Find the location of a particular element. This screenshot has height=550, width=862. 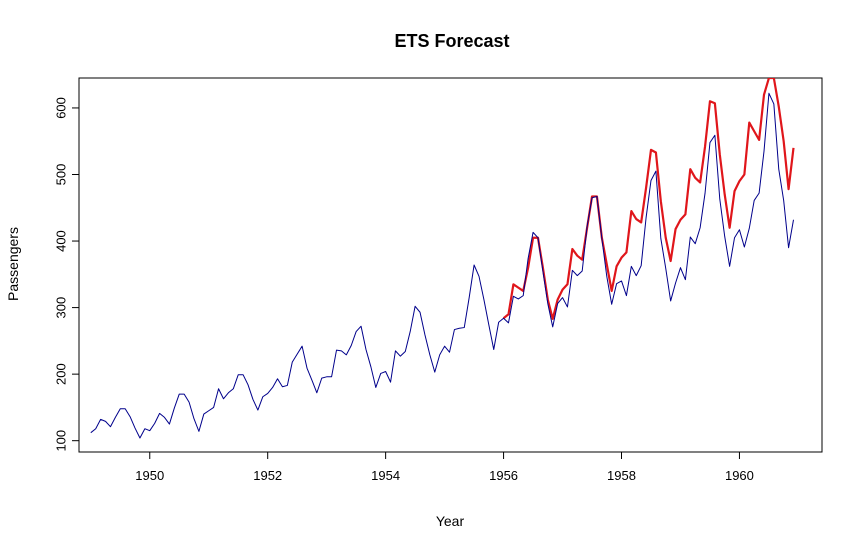

y-axis: 100 200 300 400 500 600 is located at coordinates (67, 274).